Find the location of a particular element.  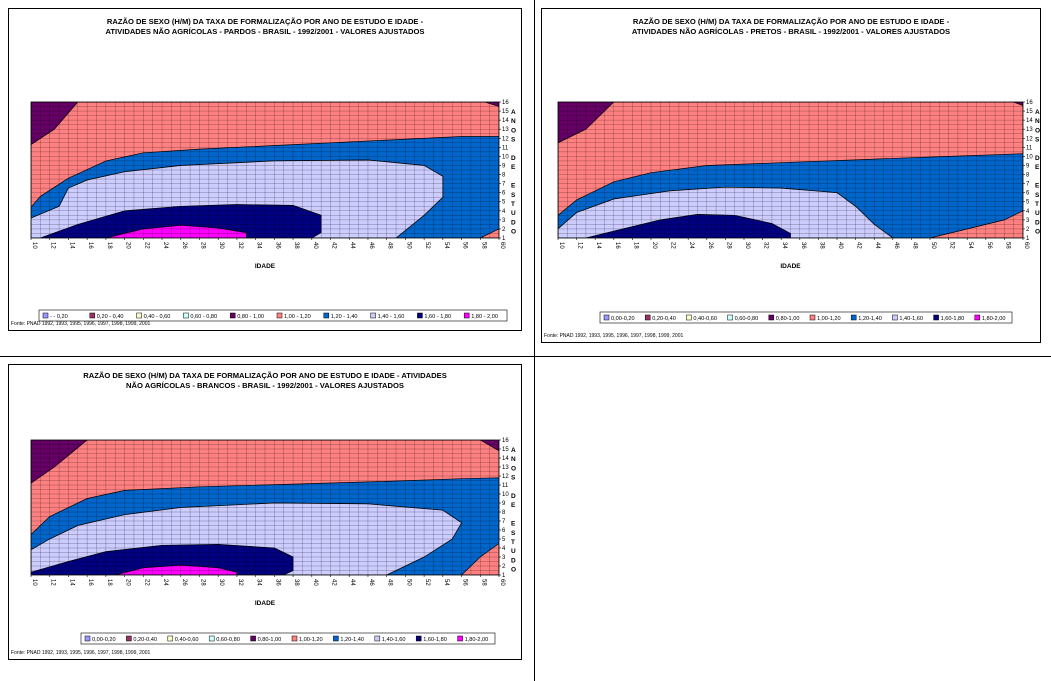

x-tick-label: 38 is located at coordinates (821, 245).